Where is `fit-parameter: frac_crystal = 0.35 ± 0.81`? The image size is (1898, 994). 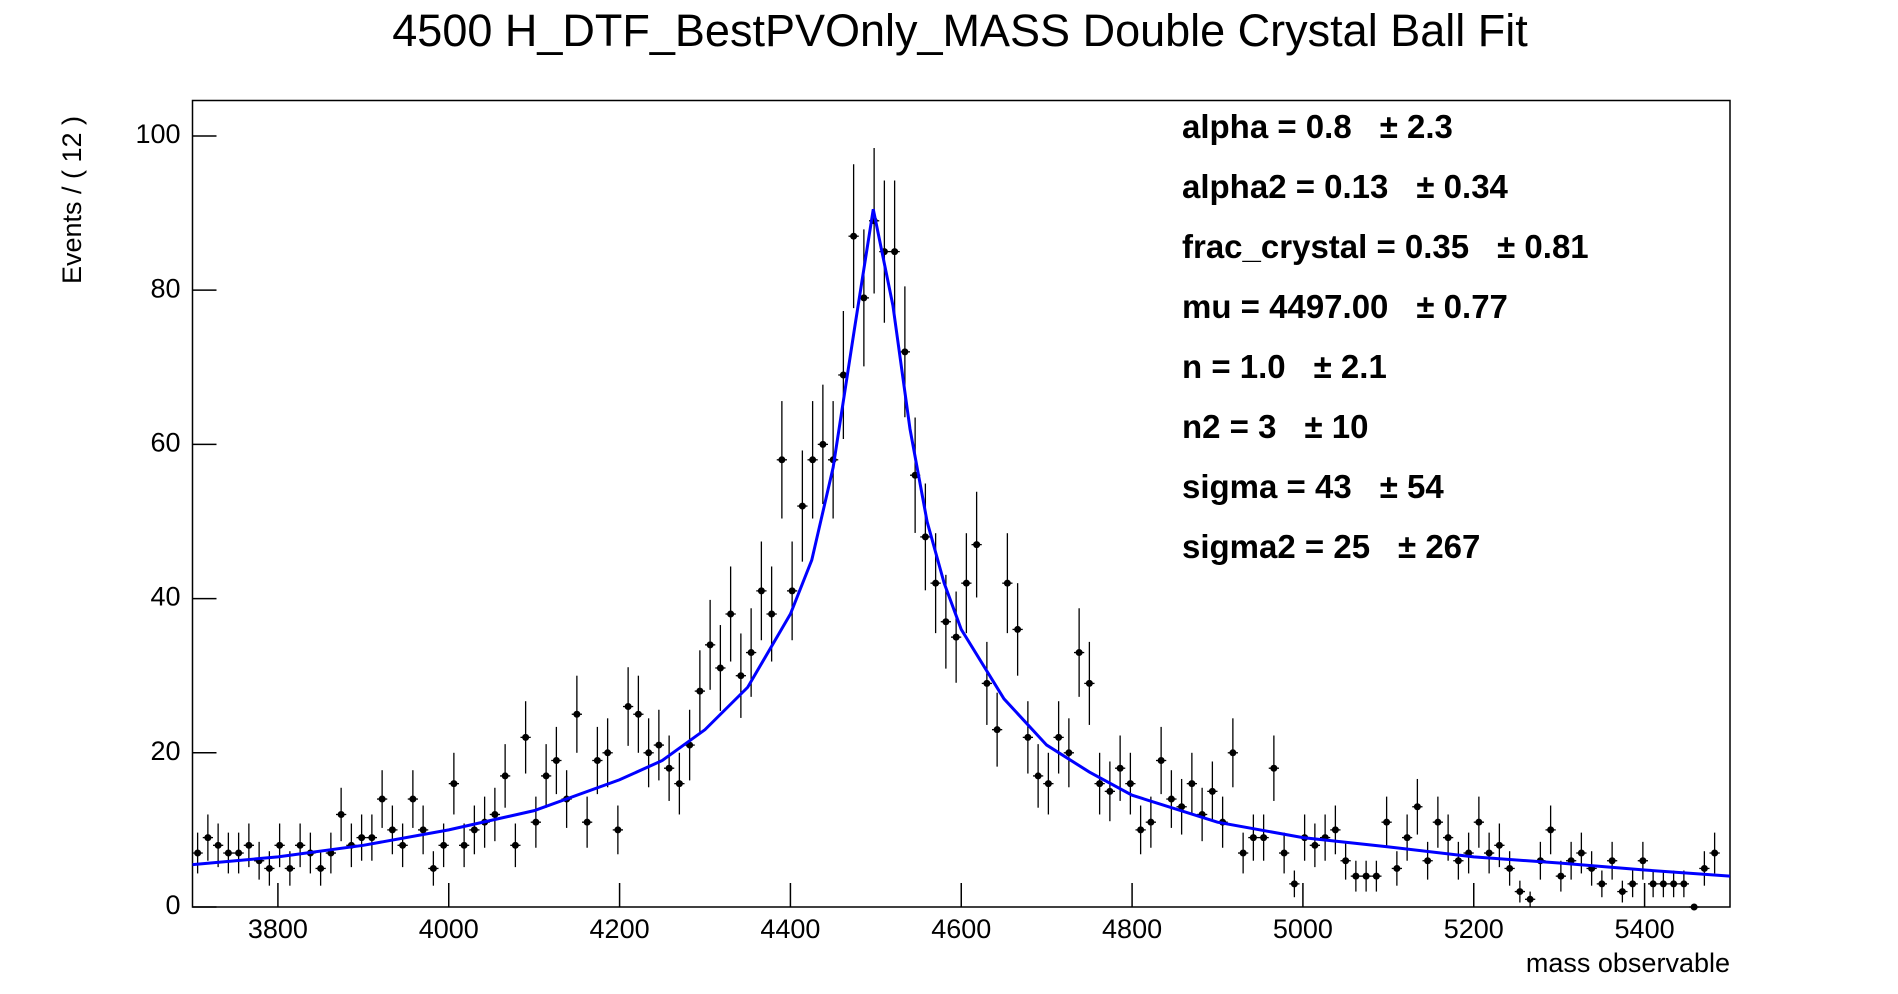 fit-parameter: frac_crystal = 0.35 ± 0.81 is located at coordinates (1385, 246).